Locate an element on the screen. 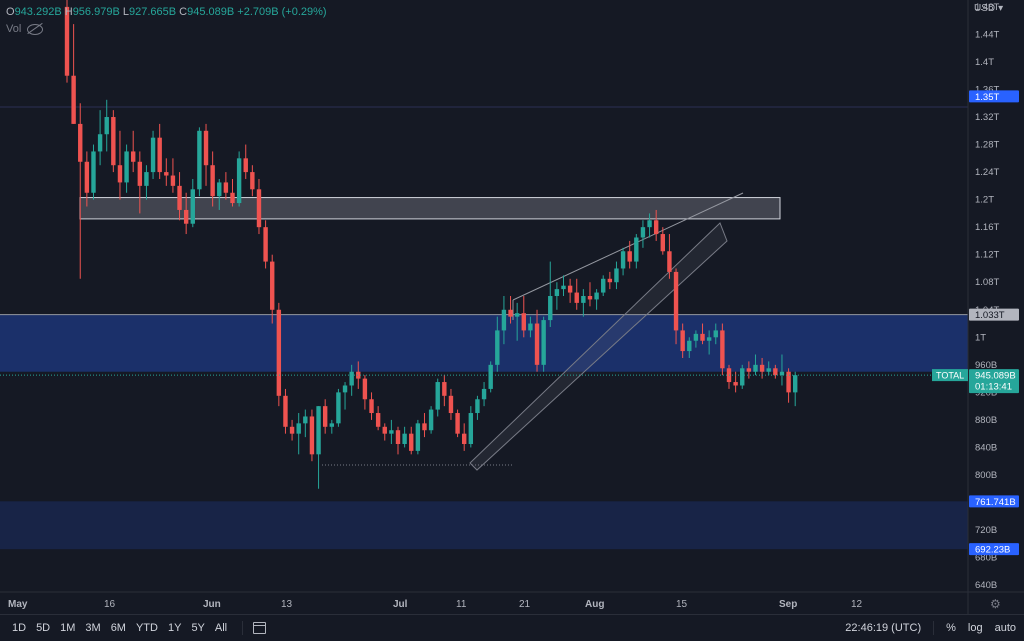 This screenshot has width=1024, height=641. gear-icon: ⚙ is located at coordinates (995, 604).